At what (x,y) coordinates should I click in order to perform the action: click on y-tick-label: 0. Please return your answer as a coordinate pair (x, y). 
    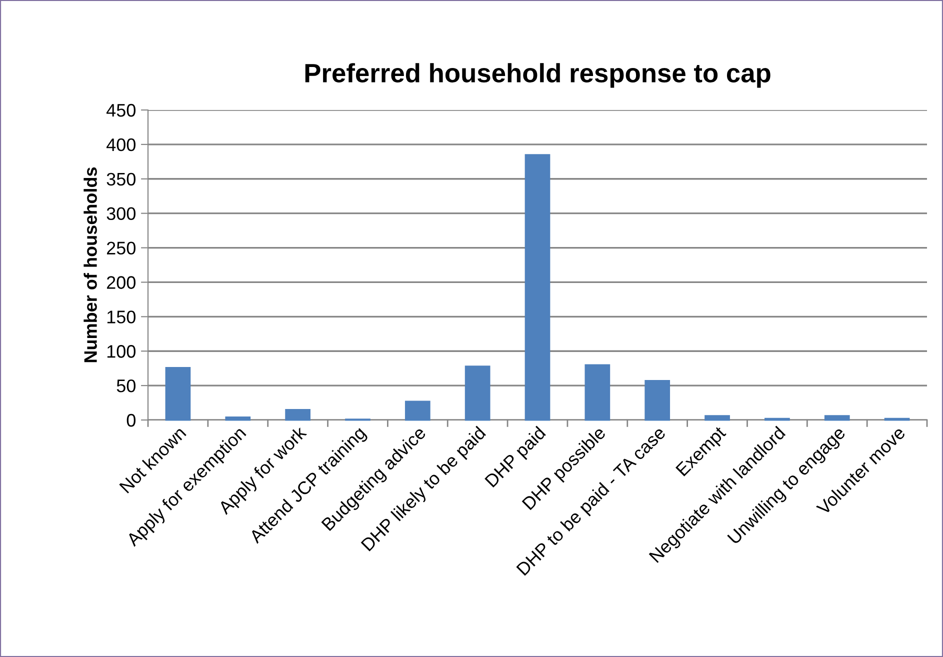
    Looking at the image, I should click on (131, 420).